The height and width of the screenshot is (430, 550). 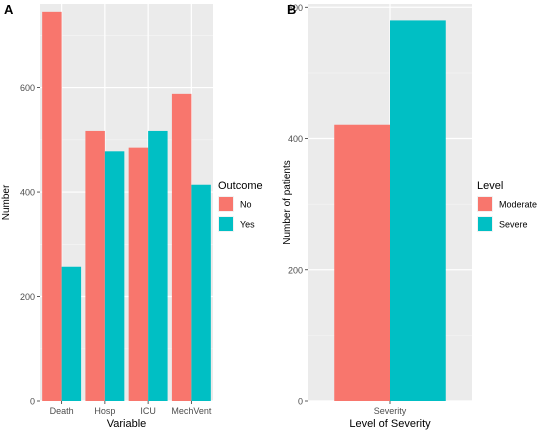 I want to click on x-tick-label: Hosp, so click(x=104, y=411).